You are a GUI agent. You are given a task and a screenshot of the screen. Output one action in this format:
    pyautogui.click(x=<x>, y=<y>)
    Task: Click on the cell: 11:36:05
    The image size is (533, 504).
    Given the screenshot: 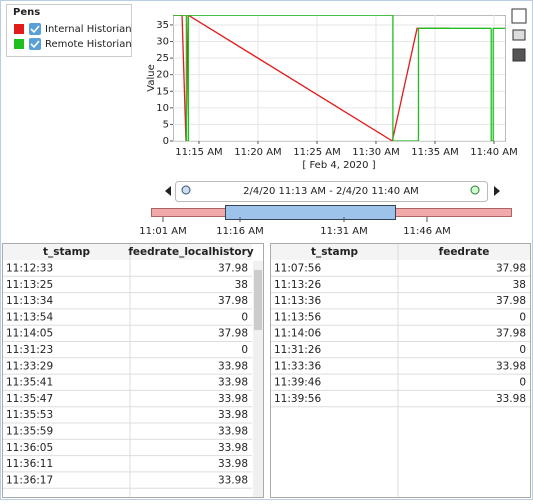 What is the action you would take?
    pyautogui.click(x=29, y=448)
    